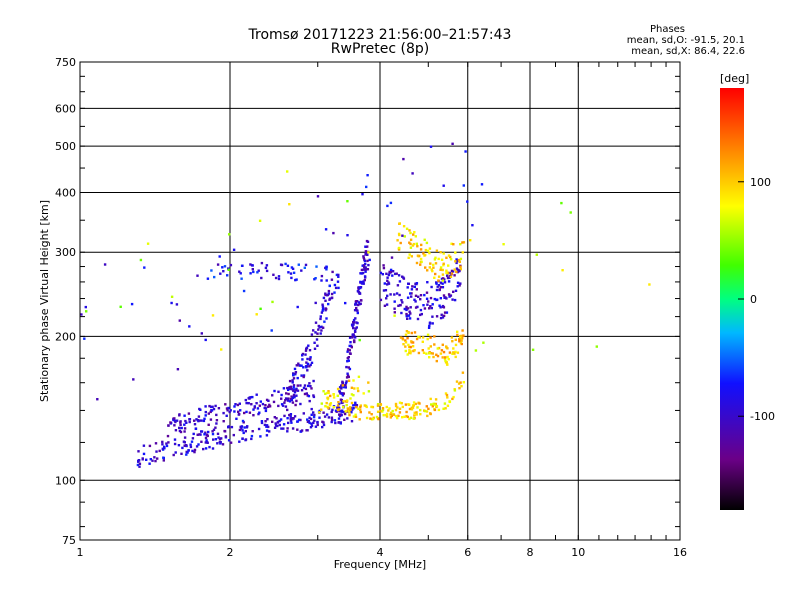 The image size is (800, 600). What do you see at coordinates (667, 29) in the screenshot?
I see `phase-stats-heading: Phases` at bounding box center [667, 29].